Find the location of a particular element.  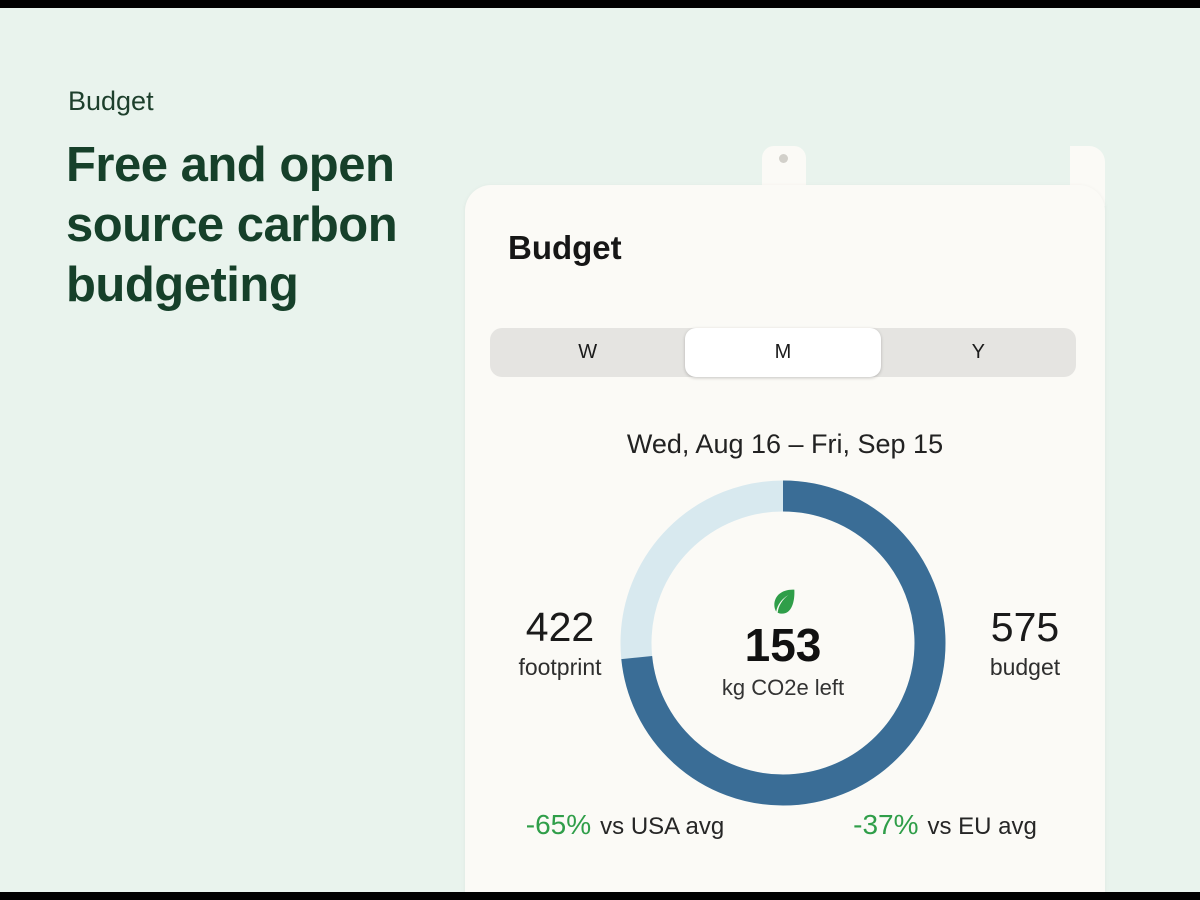

footprint-value: 422 is located at coordinates (560, 627).